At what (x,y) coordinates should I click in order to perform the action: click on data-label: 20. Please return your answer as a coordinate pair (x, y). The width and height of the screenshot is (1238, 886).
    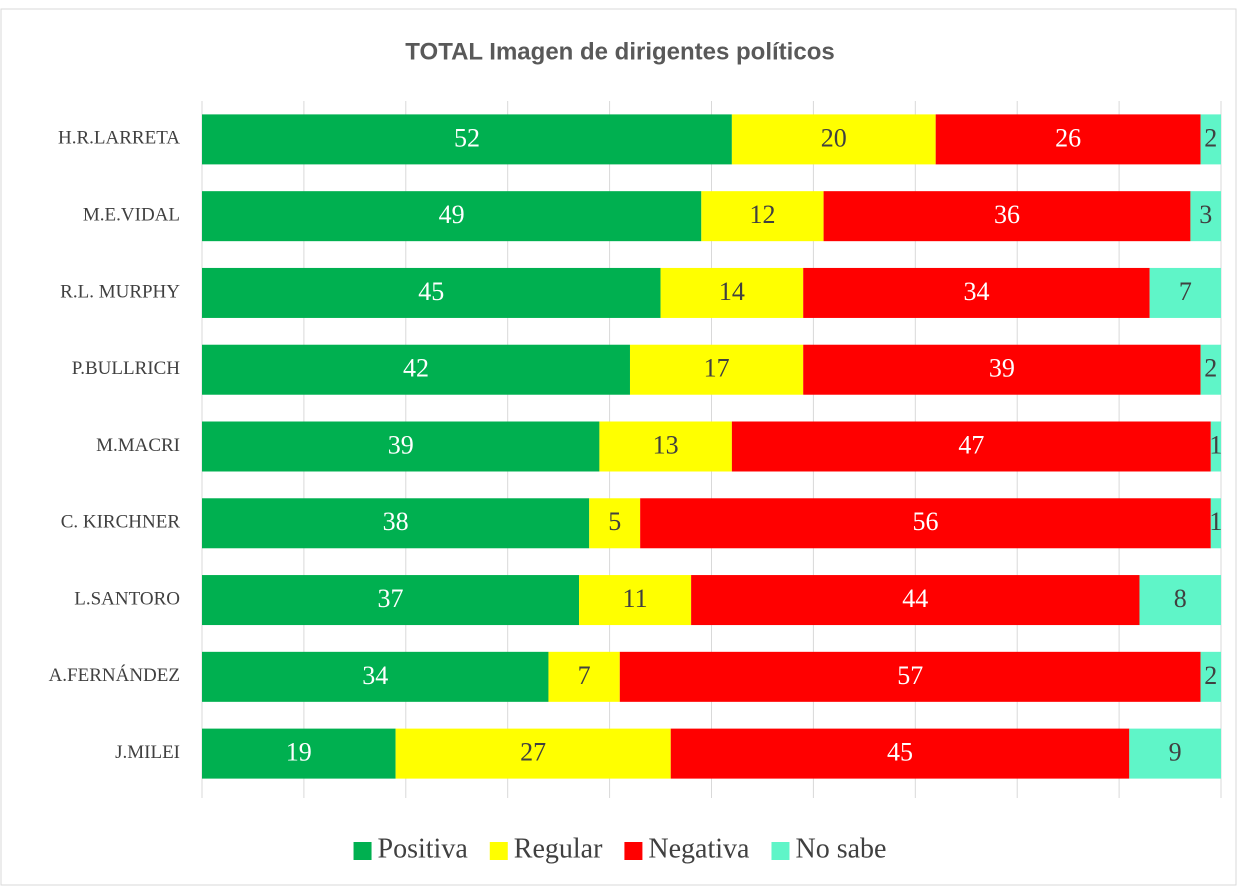
    Looking at the image, I should click on (834, 137).